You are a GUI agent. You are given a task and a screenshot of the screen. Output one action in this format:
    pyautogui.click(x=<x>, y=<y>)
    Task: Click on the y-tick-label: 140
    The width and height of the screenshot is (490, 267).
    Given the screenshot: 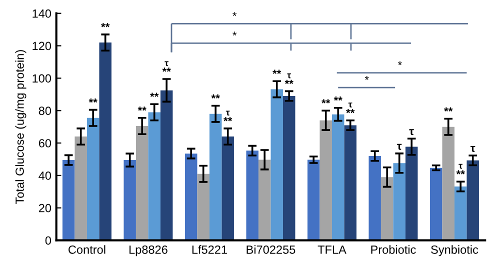 What is the action you would take?
    pyautogui.click(x=42, y=13)
    